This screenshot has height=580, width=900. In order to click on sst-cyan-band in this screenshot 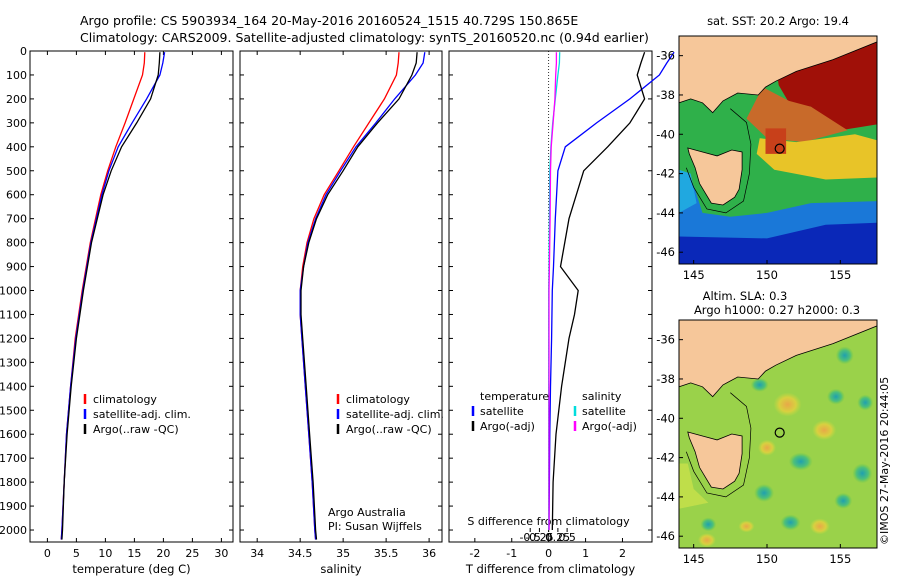, I will do `click(688, 191)`.